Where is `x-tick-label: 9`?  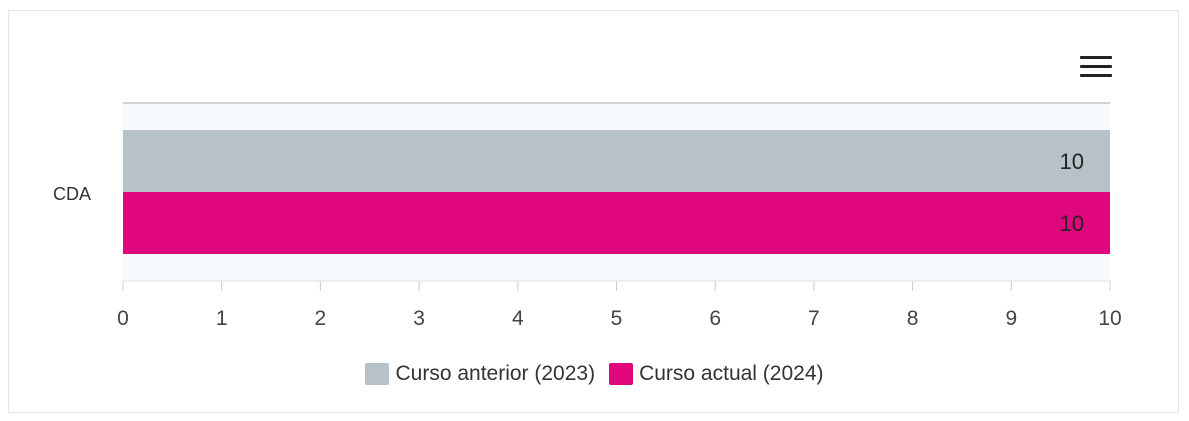
x-tick-label: 9 is located at coordinates (1011, 318).